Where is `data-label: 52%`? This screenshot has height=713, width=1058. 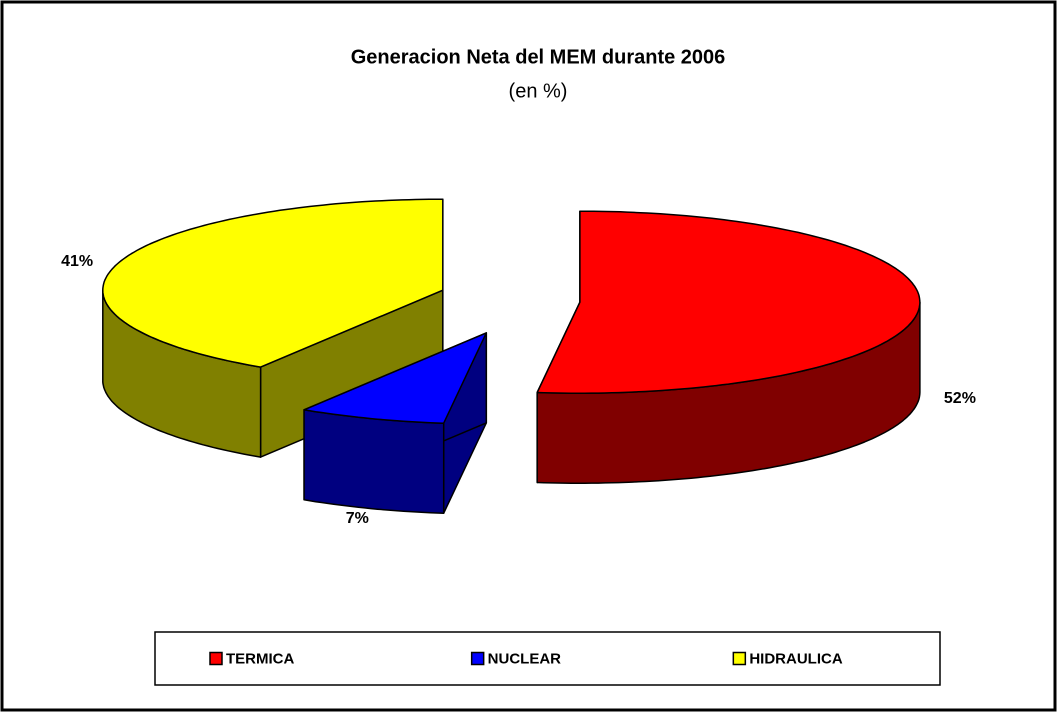 data-label: 52% is located at coordinates (960, 398).